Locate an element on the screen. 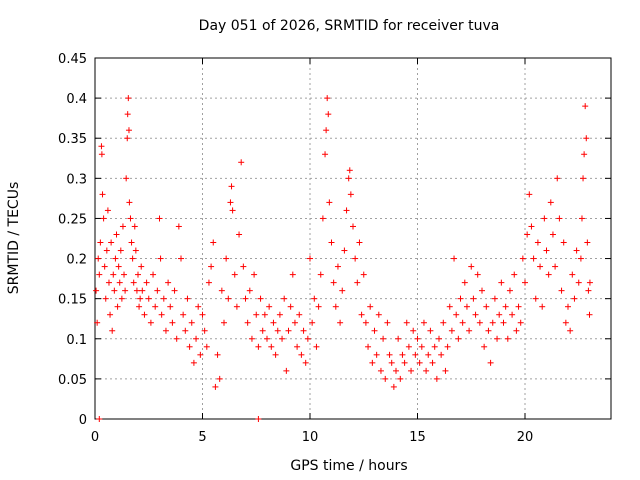 The width and height of the screenshot is (640, 480). x-tick-label: 20 is located at coordinates (525, 437).